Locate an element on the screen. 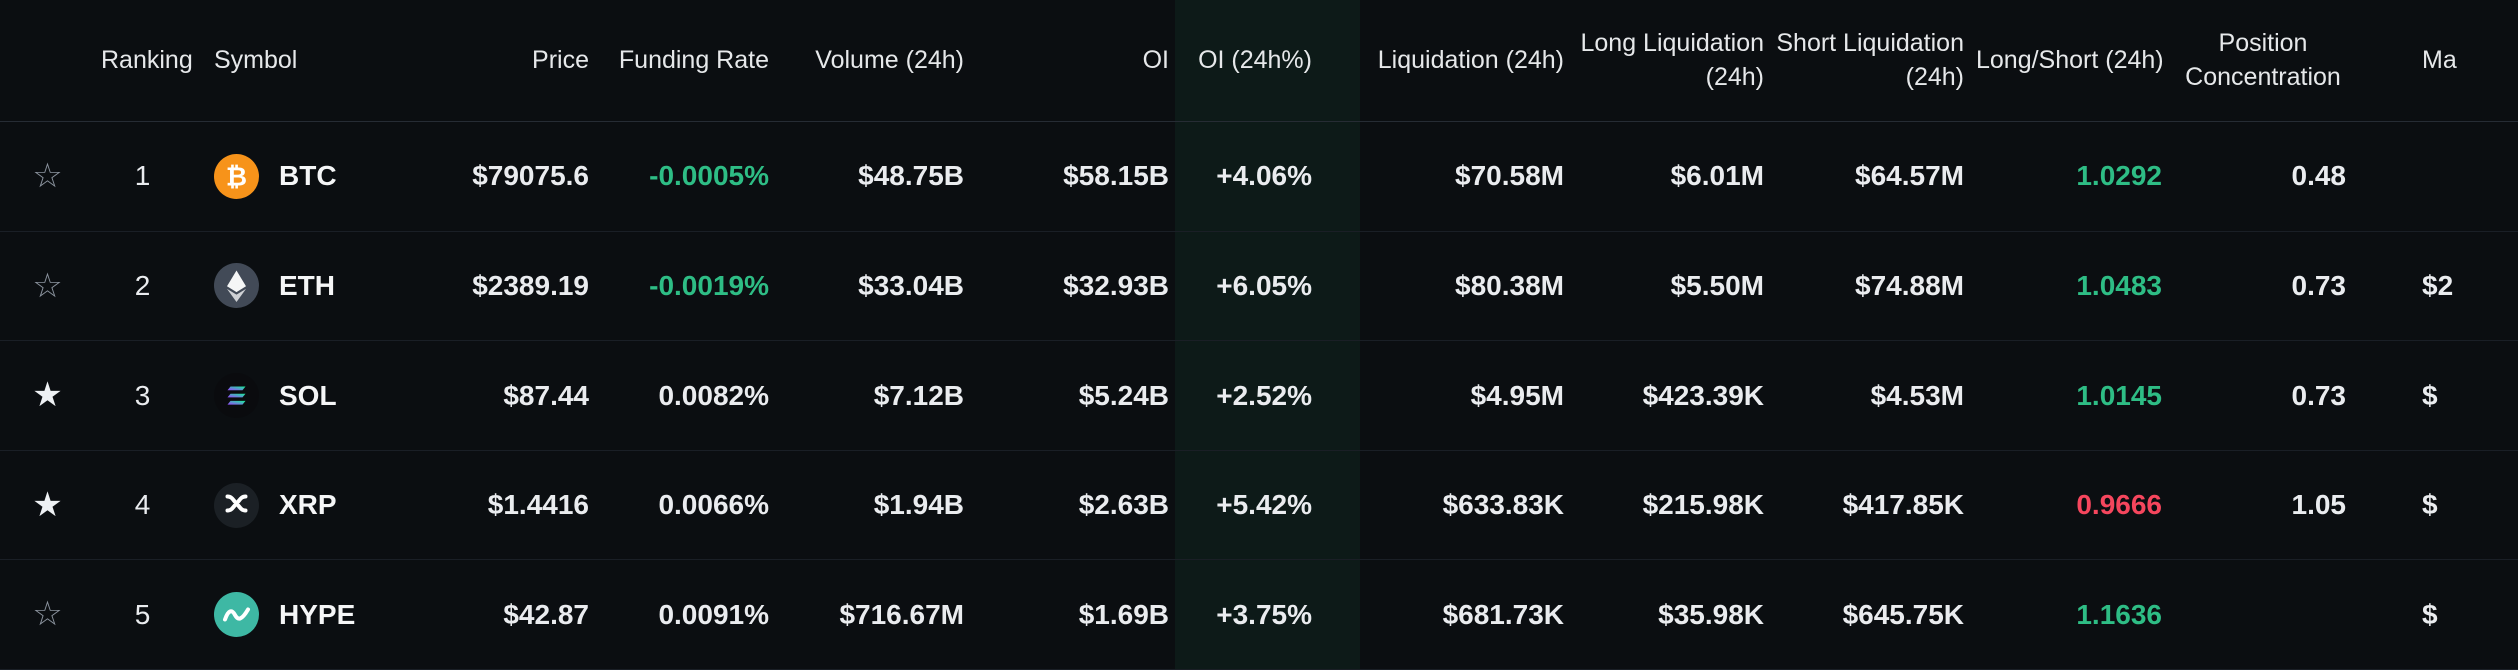 Image resolution: width=2518 pixels, height=670 pixels. short-liquidation-24h-column-header: Short Liquidation (24h) is located at coordinates (1870, 59).